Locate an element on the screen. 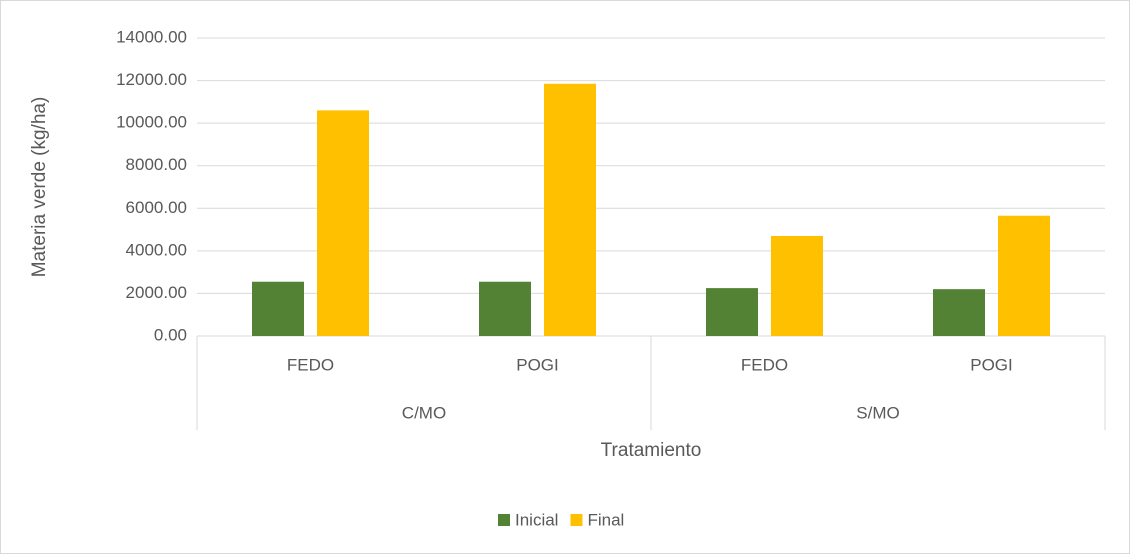  group-label: S/MO is located at coordinates (877, 412).